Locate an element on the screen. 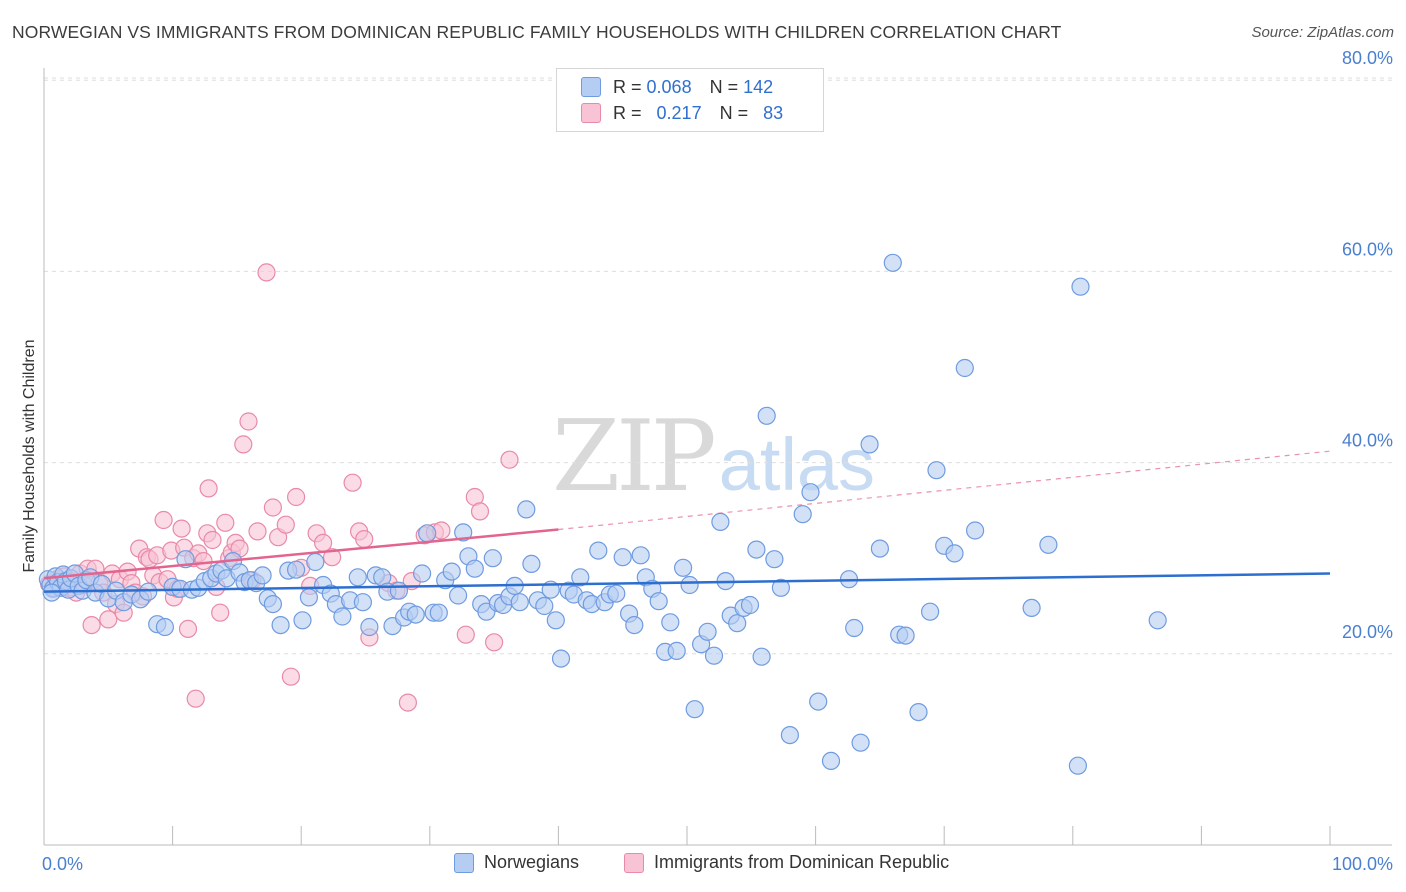 The height and width of the screenshot is (892, 1406). legend-r-label: R = is located at coordinates (627, 86).